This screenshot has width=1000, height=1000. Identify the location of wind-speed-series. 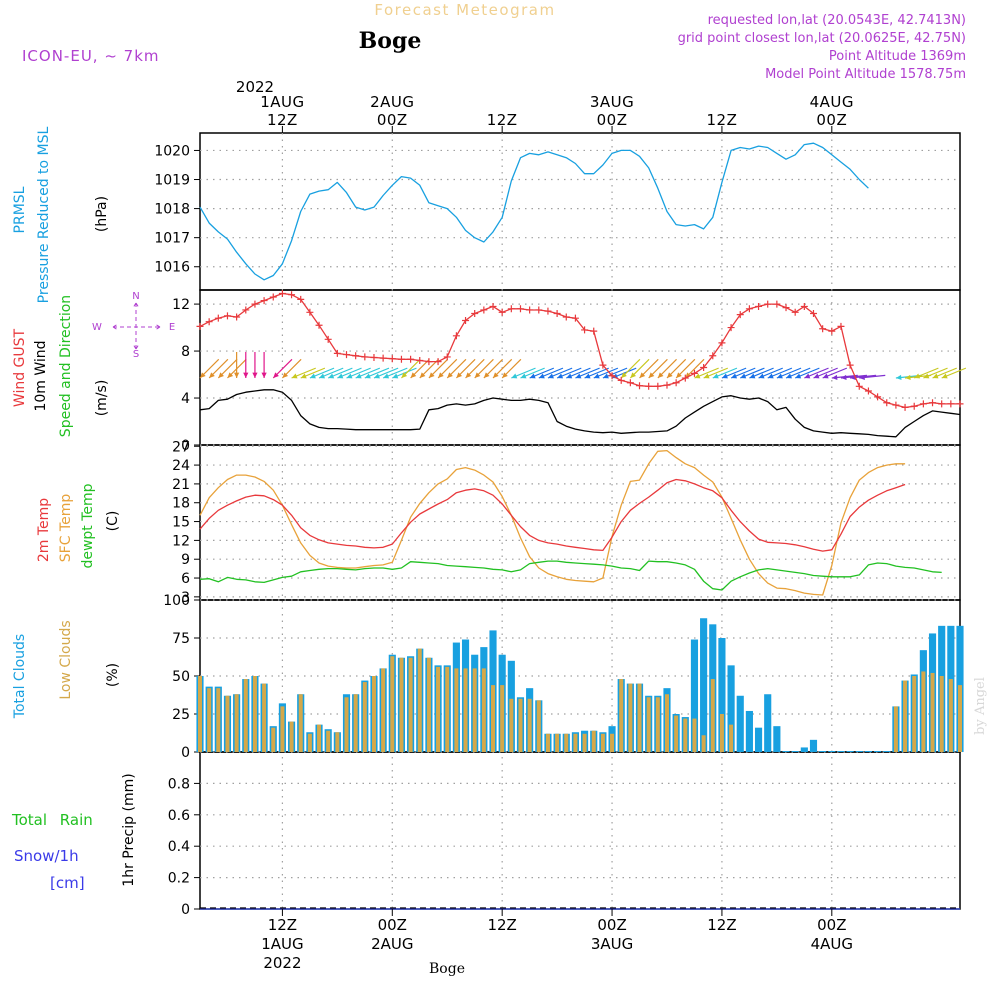
(580, 413).